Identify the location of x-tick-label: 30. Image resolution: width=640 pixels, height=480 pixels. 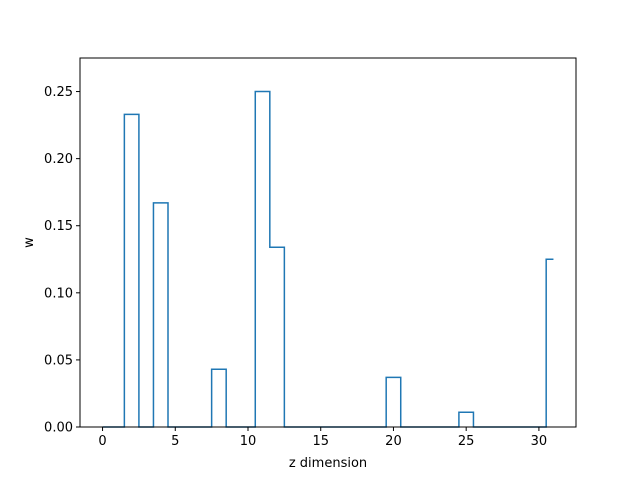
(539, 441).